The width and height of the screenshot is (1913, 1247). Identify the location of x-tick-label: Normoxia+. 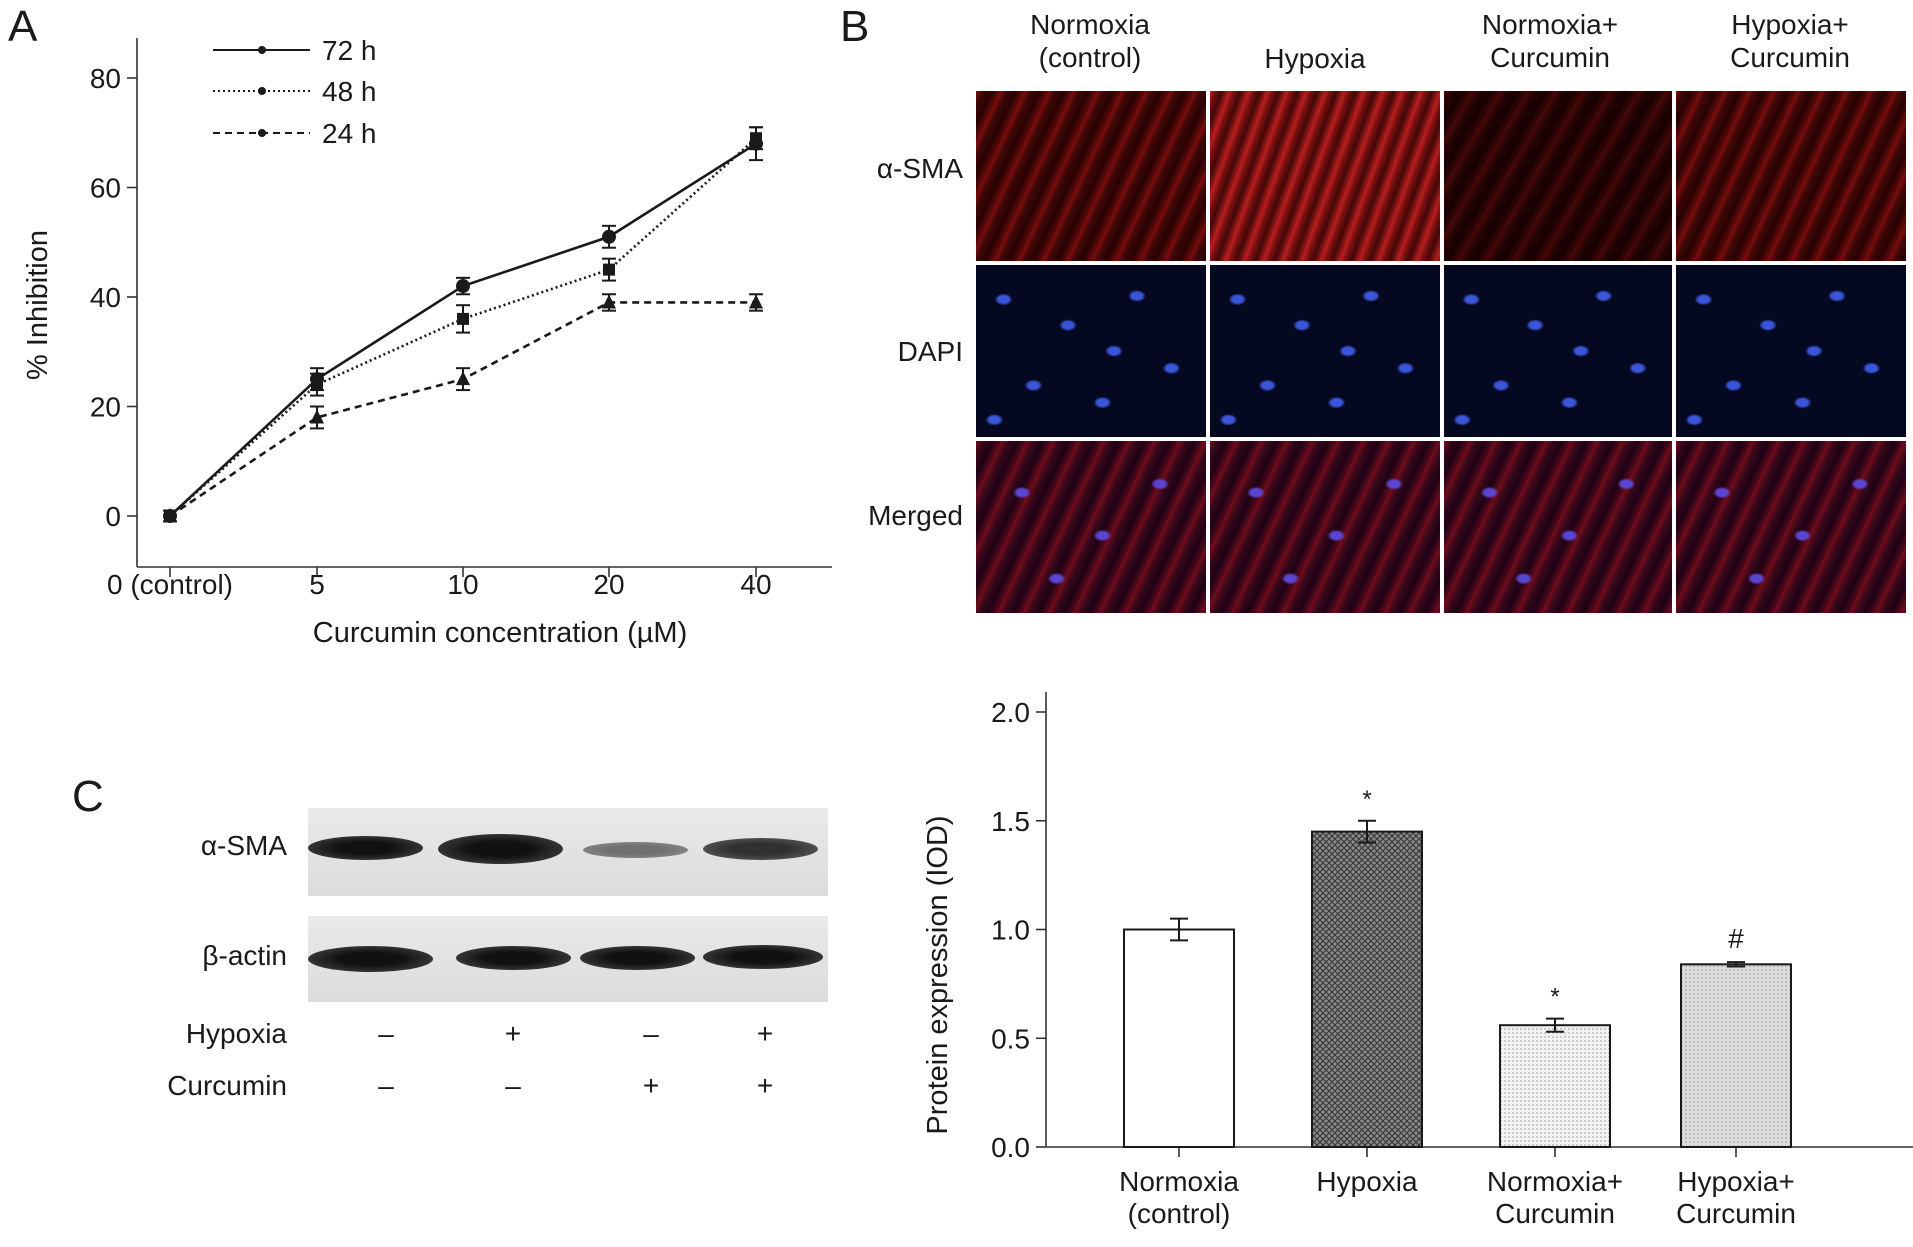
(1555, 1181).